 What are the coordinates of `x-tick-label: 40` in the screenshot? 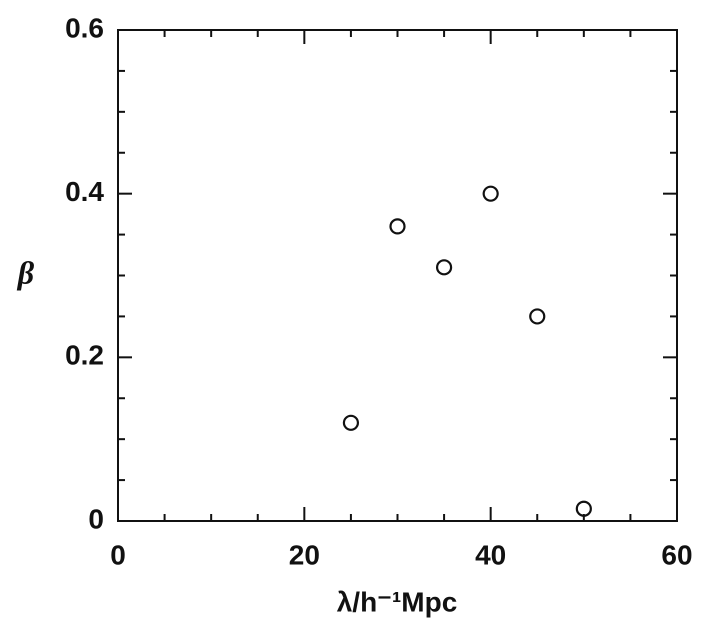 It's located at (490, 554).